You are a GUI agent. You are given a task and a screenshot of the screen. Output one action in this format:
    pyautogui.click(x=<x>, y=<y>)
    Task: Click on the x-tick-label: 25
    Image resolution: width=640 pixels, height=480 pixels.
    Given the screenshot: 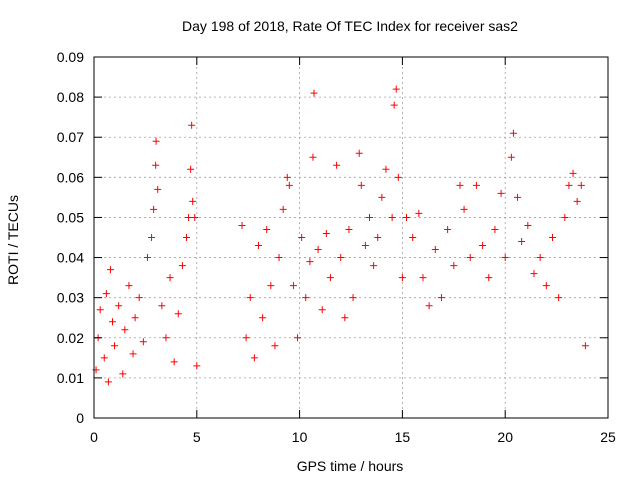 What is the action you would take?
    pyautogui.click(x=608, y=437)
    